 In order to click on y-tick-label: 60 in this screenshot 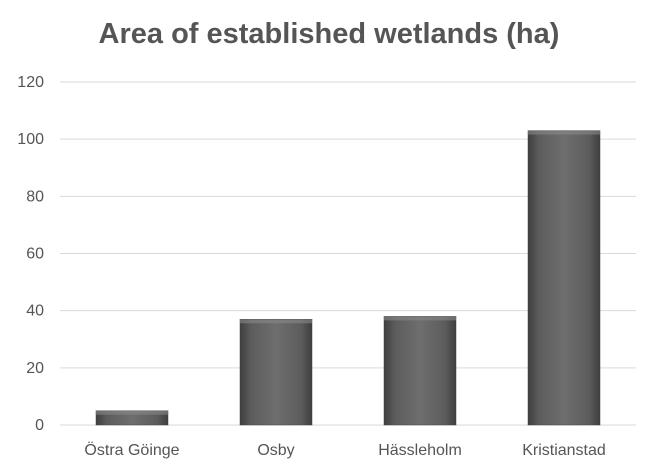, I will do `click(35, 254)`.